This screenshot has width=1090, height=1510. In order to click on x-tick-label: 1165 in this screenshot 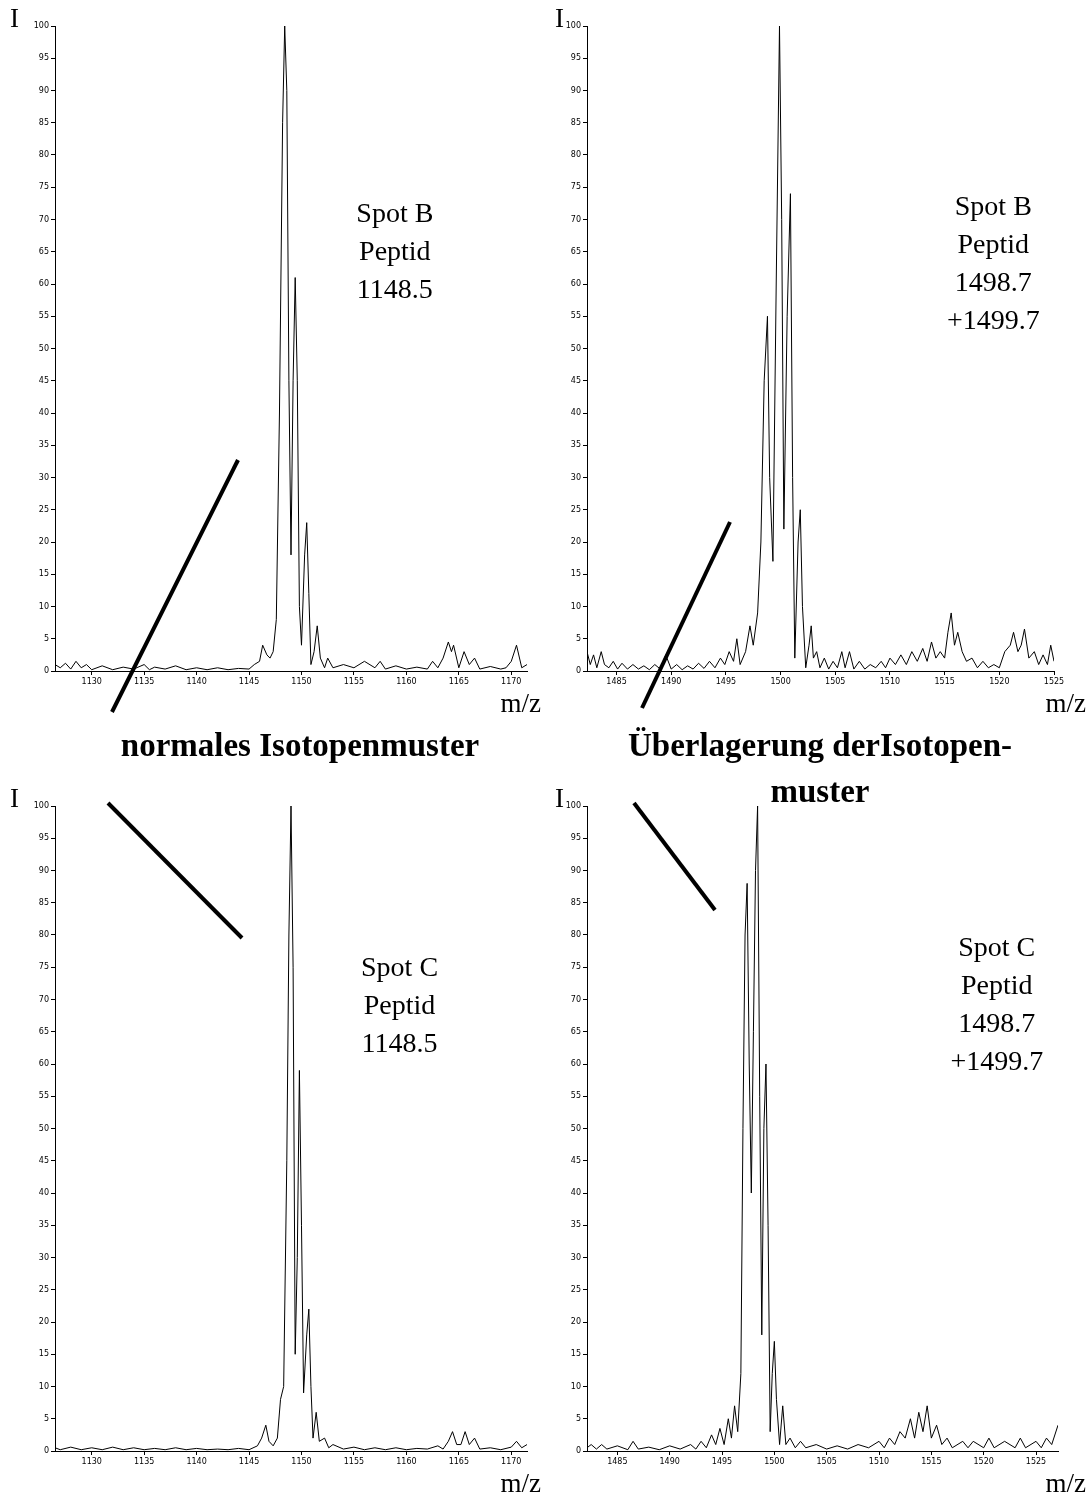, I will do `click(458, 1461)`.